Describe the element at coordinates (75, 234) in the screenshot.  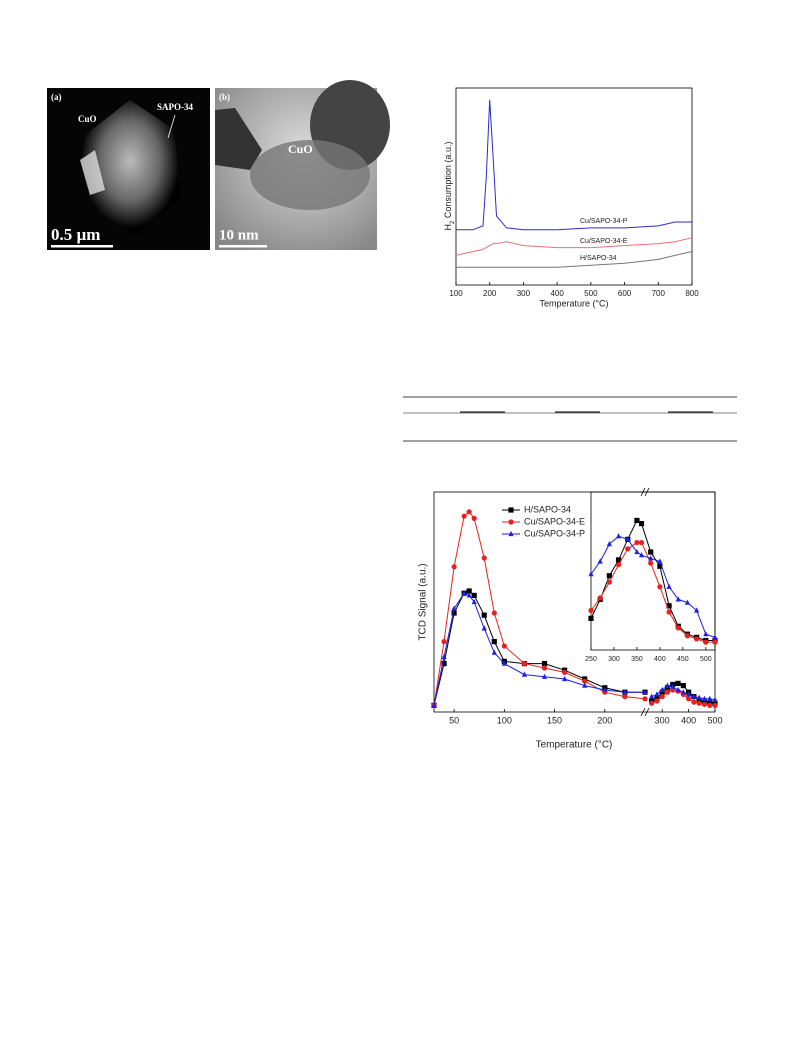
I see `scale-label: 0.5 µm` at that location.